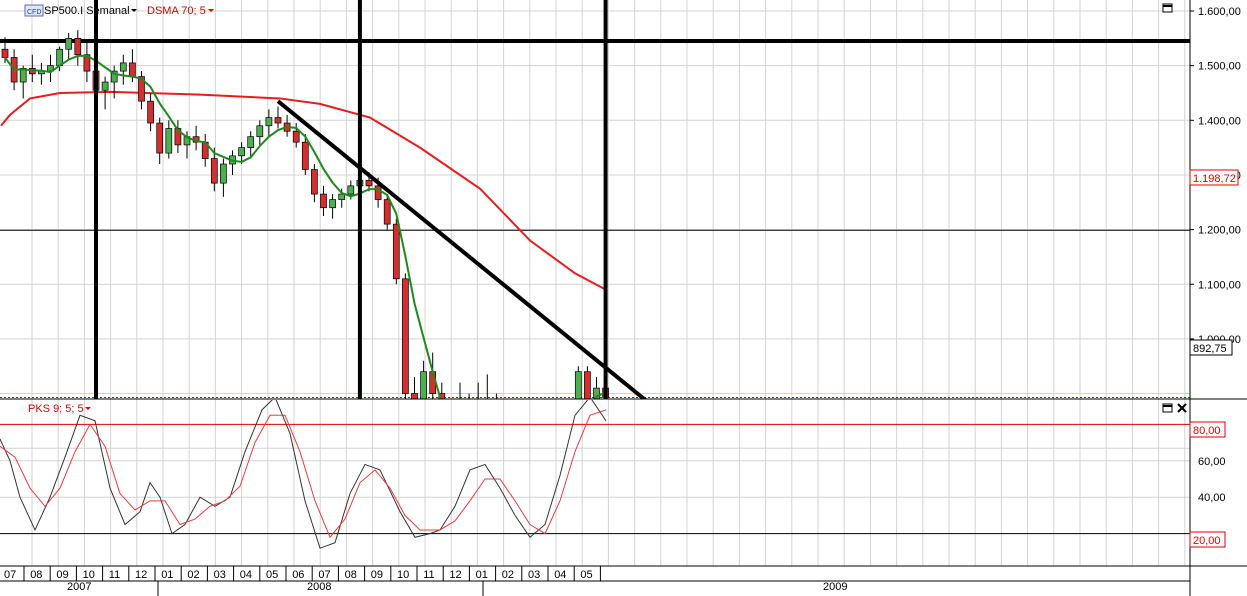 The image size is (1247, 596). I want to click on month-label: 06, so click(298, 575).